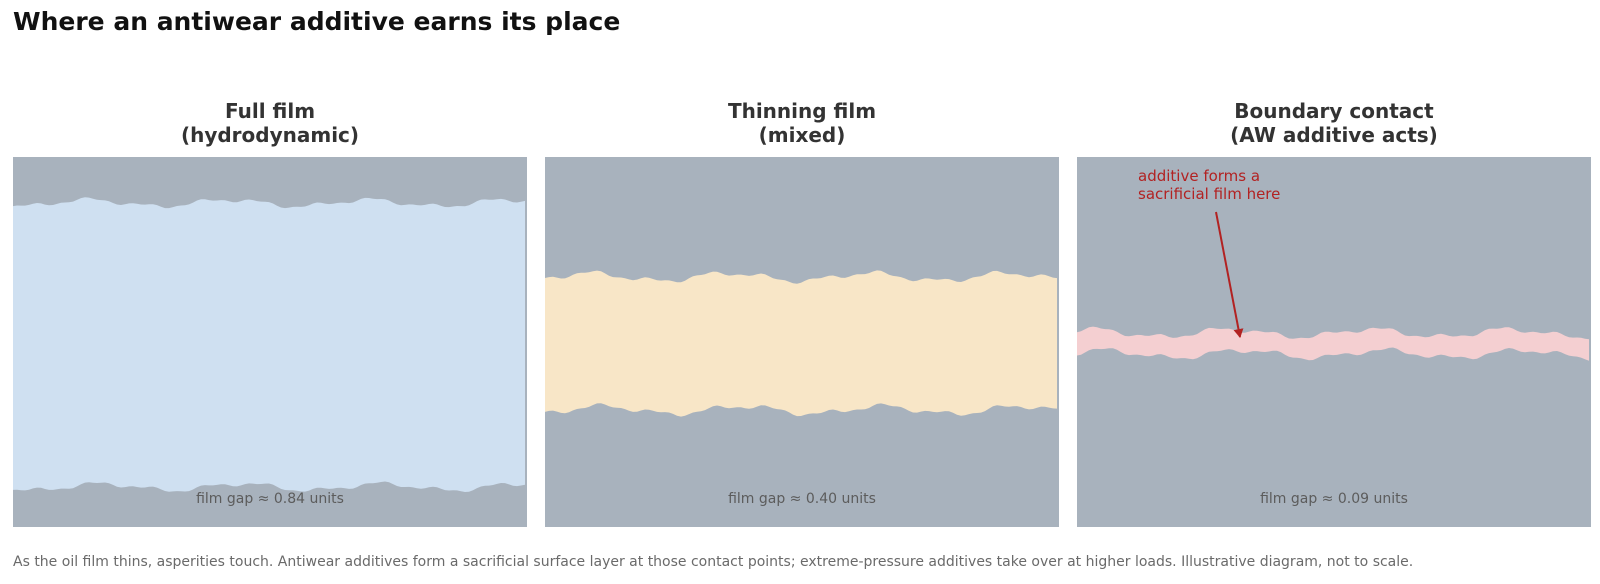 The width and height of the screenshot is (1600, 584). I want to click on additive-annotation: additive forms a sacrificial film here, so click(1209, 185).